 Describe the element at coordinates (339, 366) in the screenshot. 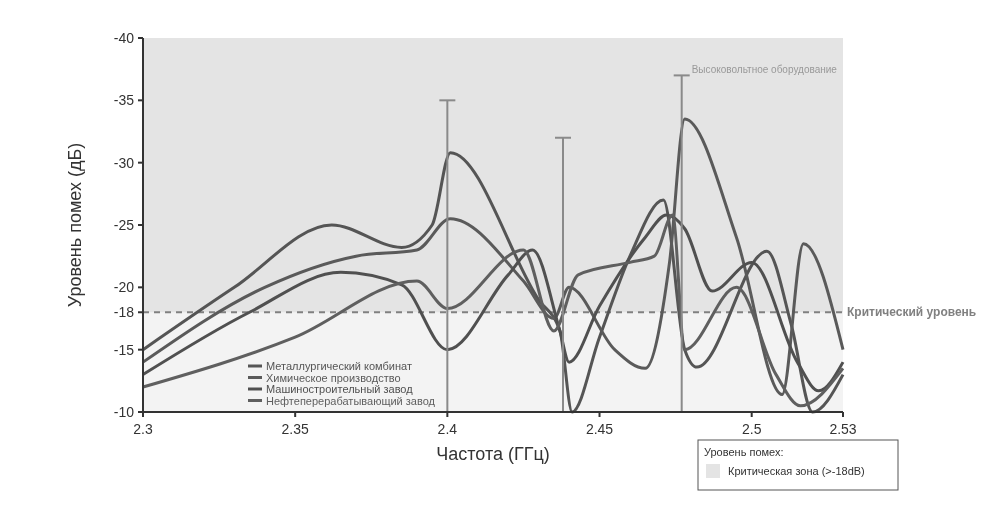

I see `legend-label: Металлургический комбинат` at that location.